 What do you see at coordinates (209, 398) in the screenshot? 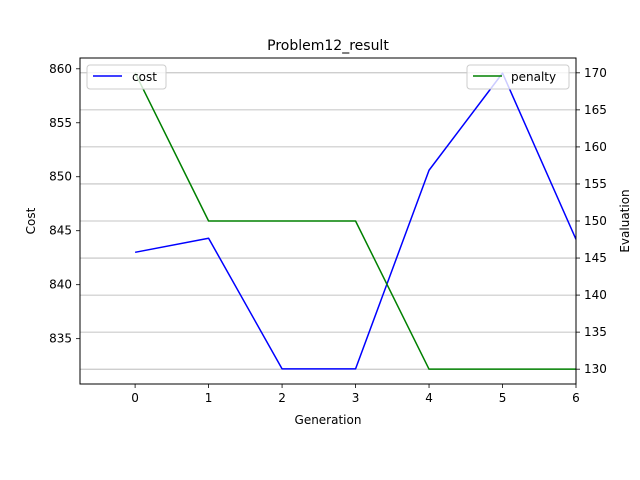
I see `x-tick-label: 1` at bounding box center [209, 398].